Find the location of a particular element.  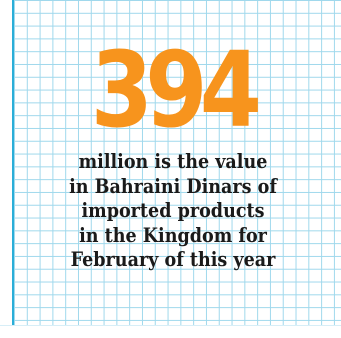

caption-line: in the Kingdom for is located at coordinates (173, 235).